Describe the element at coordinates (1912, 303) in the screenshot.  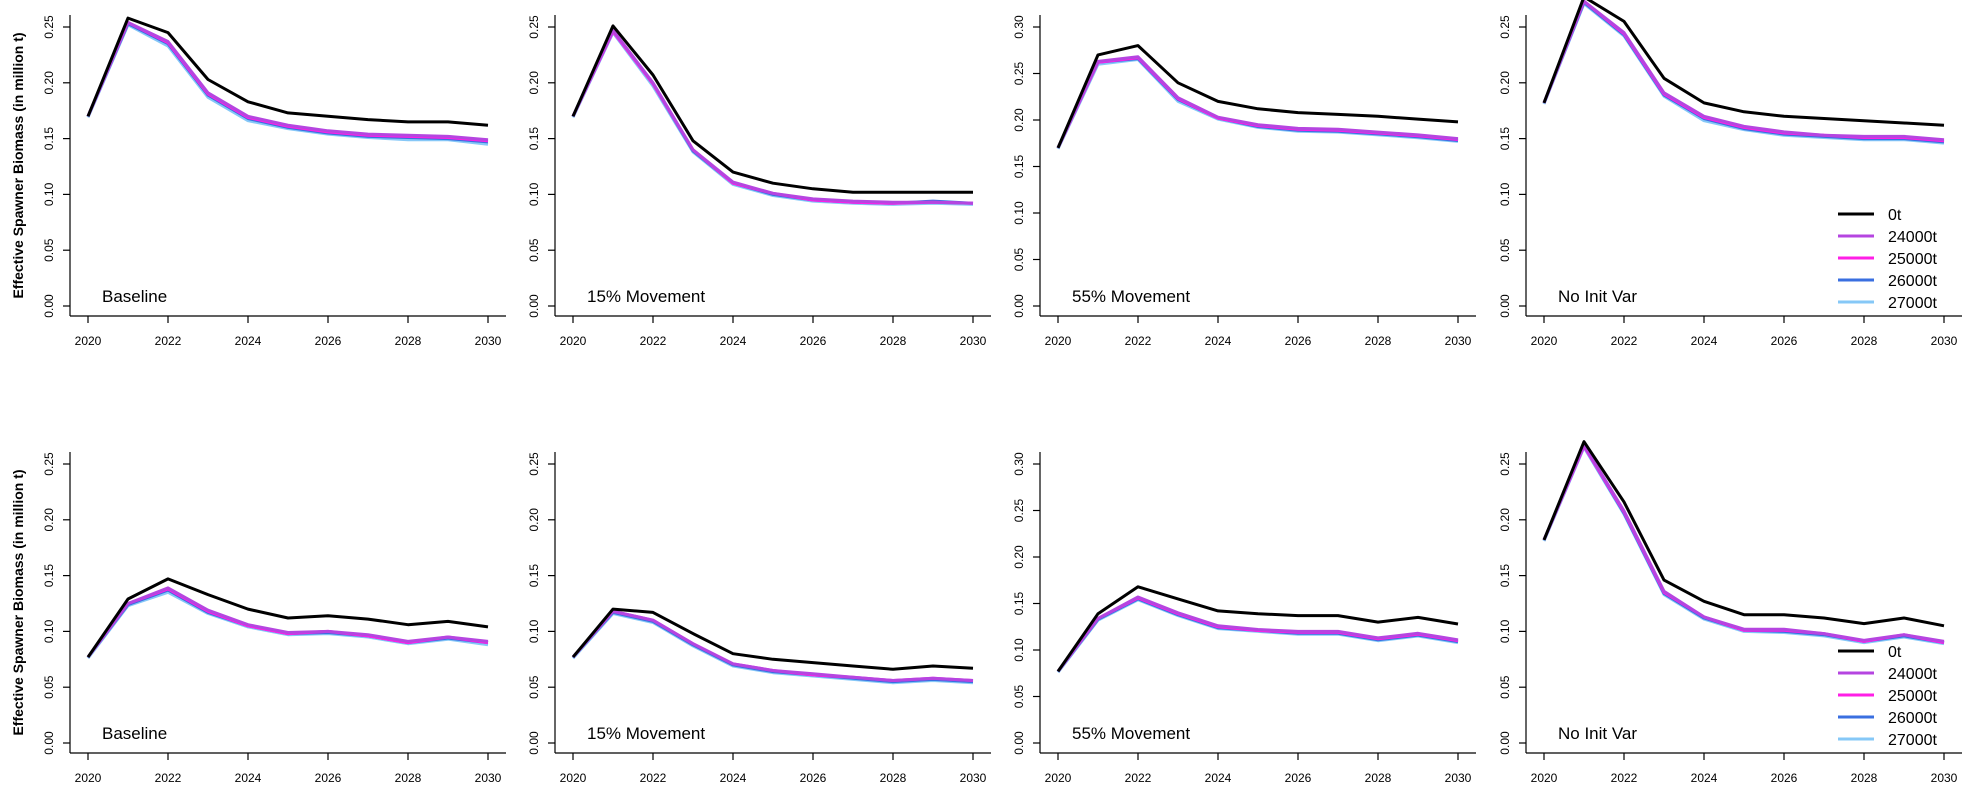
I see `legend-label: 27000t` at that location.